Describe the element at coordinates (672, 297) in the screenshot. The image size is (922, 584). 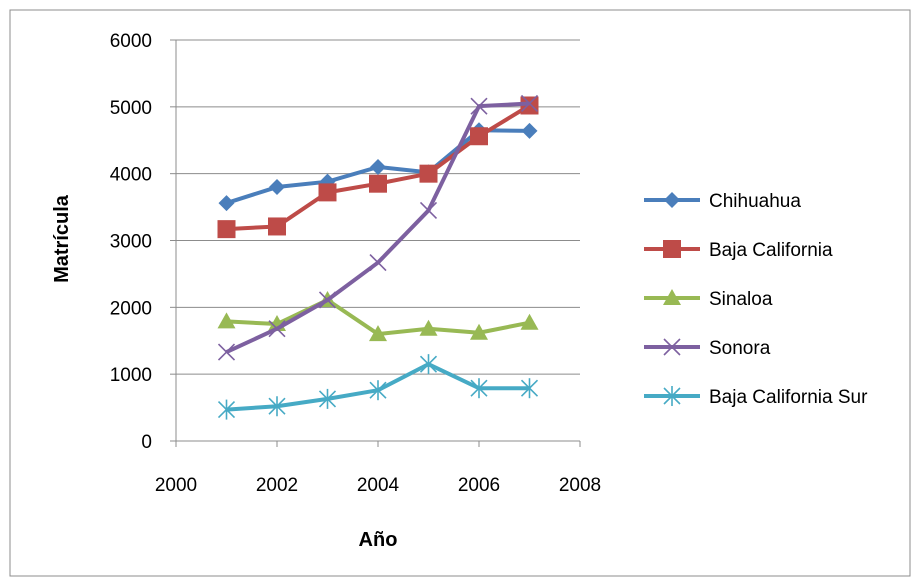
I see `legend-marker-sinaloa` at that location.